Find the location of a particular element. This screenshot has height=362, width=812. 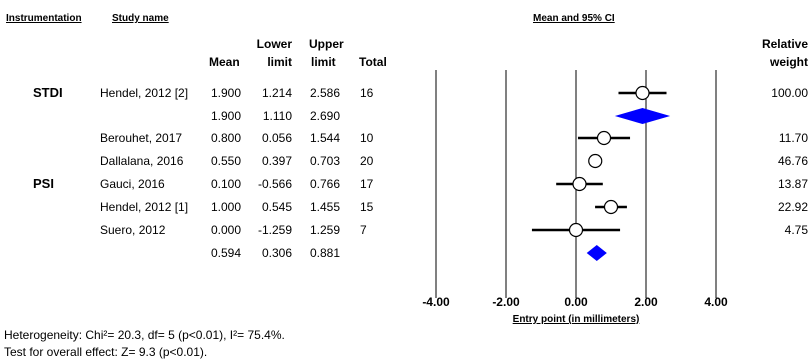

x-tick-label: -2.00 is located at coordinates (506, 302).